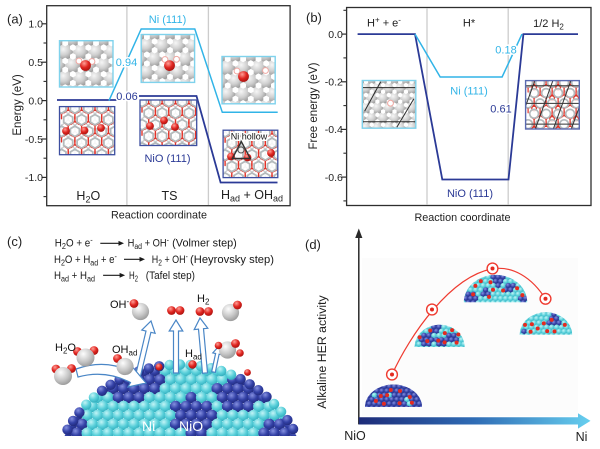 This screenshot has width=600, height=449. Describe the element at coordinates (85, 260) in the screenshot. I see `svg-text: H2O + Had + e-` at that location.